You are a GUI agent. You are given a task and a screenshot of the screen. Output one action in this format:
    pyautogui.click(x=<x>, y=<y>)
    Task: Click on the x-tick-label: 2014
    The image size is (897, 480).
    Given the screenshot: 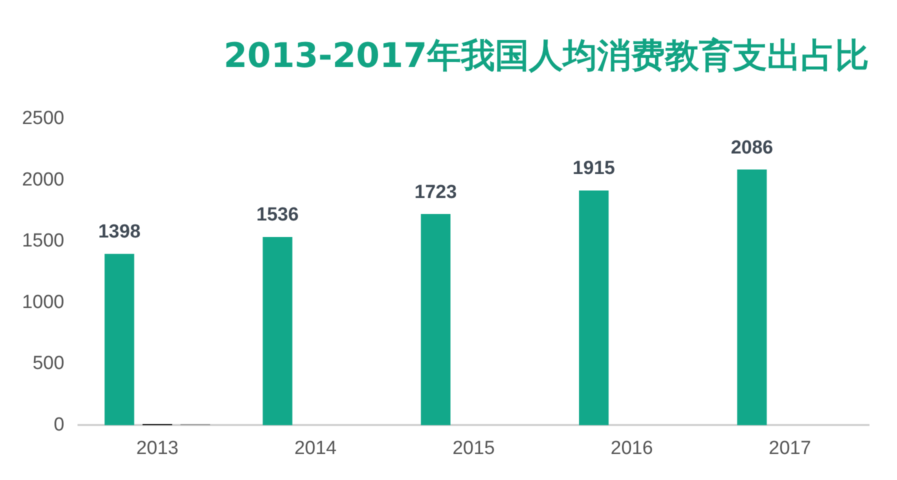 What is the action you would take?
    pyautogui.click(x=316, y=448)
    